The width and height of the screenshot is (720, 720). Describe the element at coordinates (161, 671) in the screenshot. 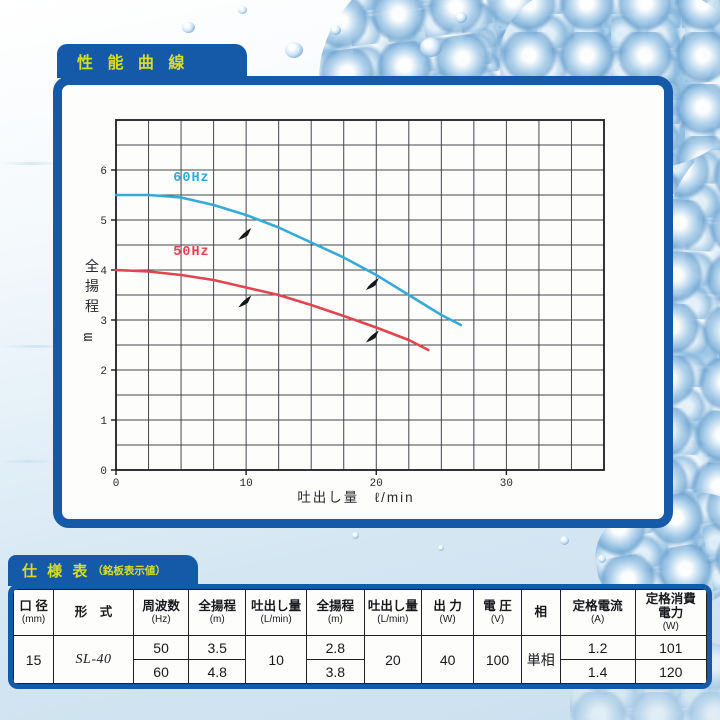

I see `spec-cell-frequency-60: 60` at that location.